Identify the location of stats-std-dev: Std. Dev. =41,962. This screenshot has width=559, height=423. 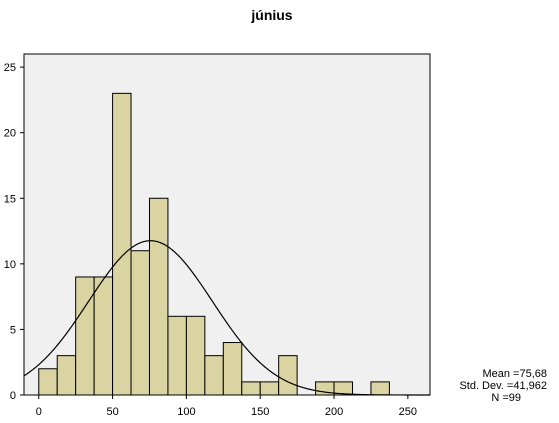
(503, 386).